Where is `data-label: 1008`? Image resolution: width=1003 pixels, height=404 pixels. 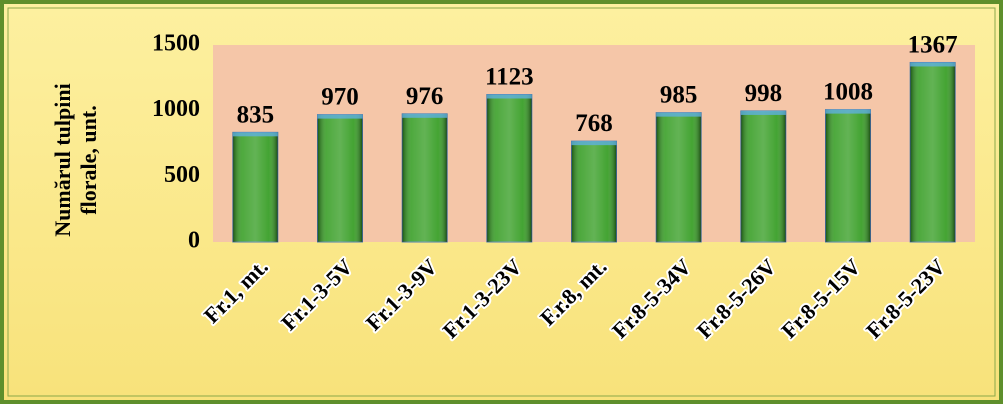
data-label: 1008 is located at coordinates (848, 92).